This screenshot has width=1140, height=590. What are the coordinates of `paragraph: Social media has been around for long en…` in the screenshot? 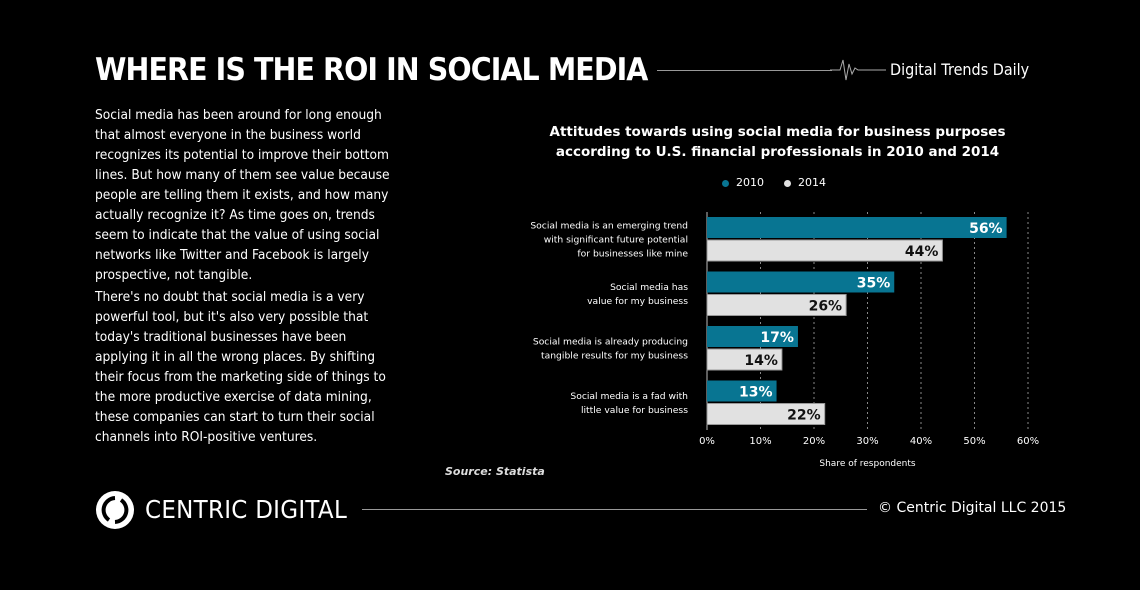 It's located at (242, 195).